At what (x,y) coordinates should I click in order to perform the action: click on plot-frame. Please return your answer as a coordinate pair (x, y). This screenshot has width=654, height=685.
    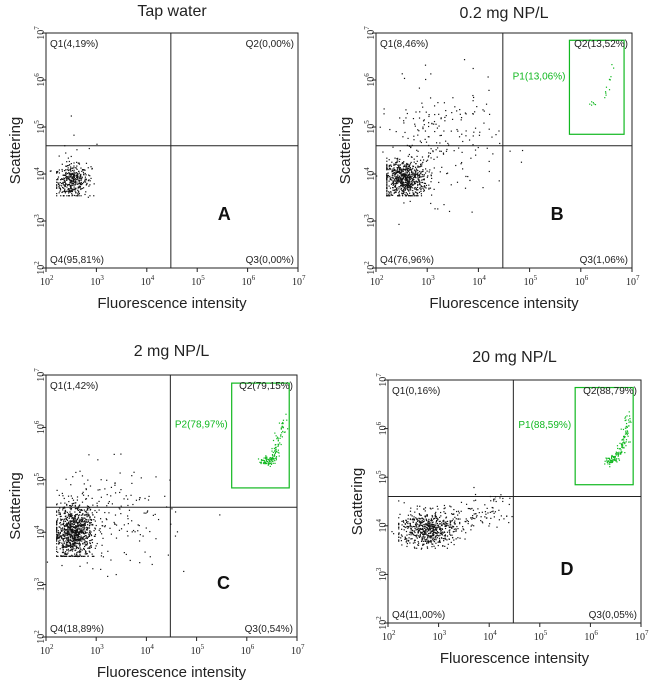
    Looking at the image, I should click on (171, 506).